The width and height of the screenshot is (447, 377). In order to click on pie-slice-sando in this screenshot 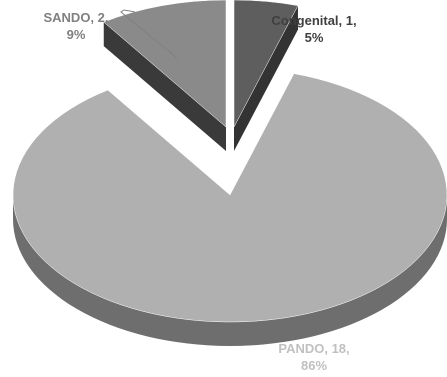, I will do `click(165, 64)`.